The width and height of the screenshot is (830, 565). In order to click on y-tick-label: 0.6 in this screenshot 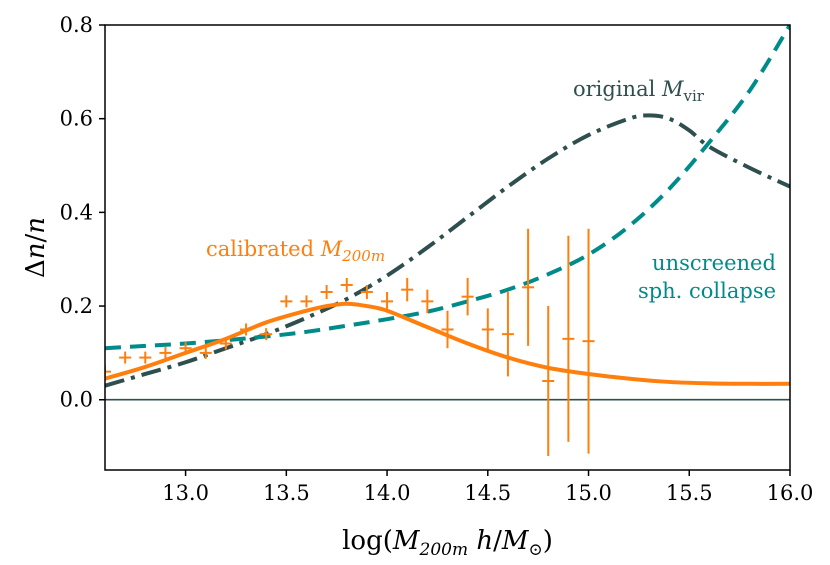, I will do `click(76, 119)`.